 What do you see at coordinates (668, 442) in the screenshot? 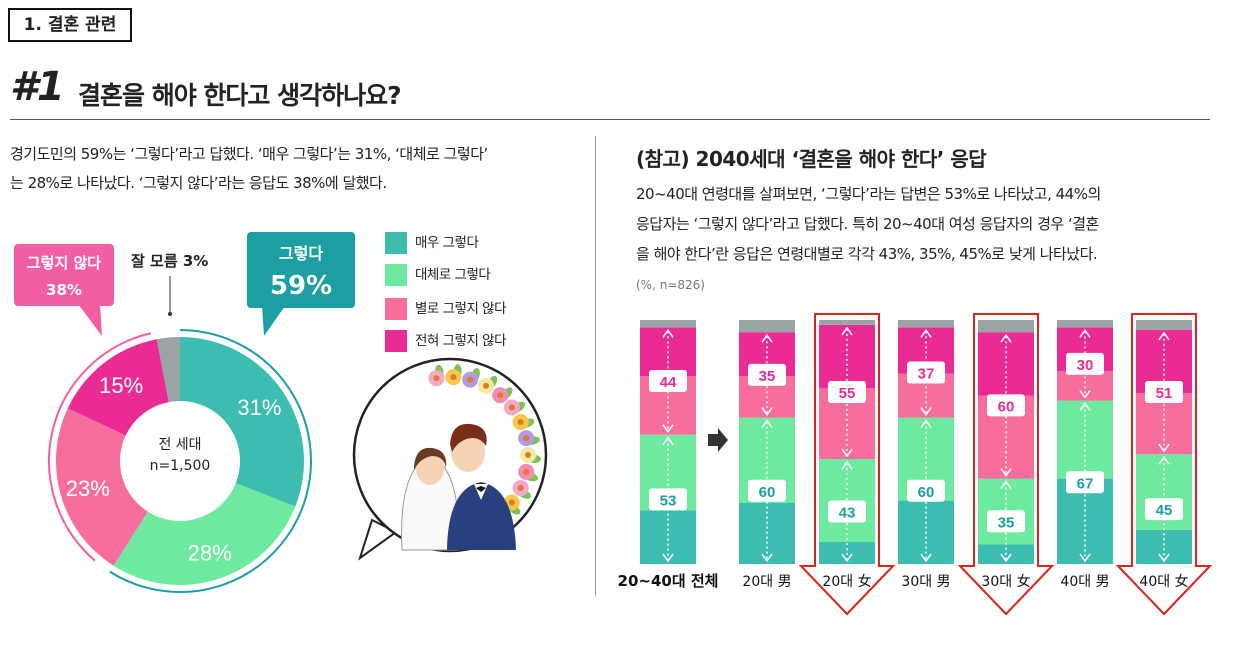
I see `bar-group: 44 53` at bounding box center [668, 442].